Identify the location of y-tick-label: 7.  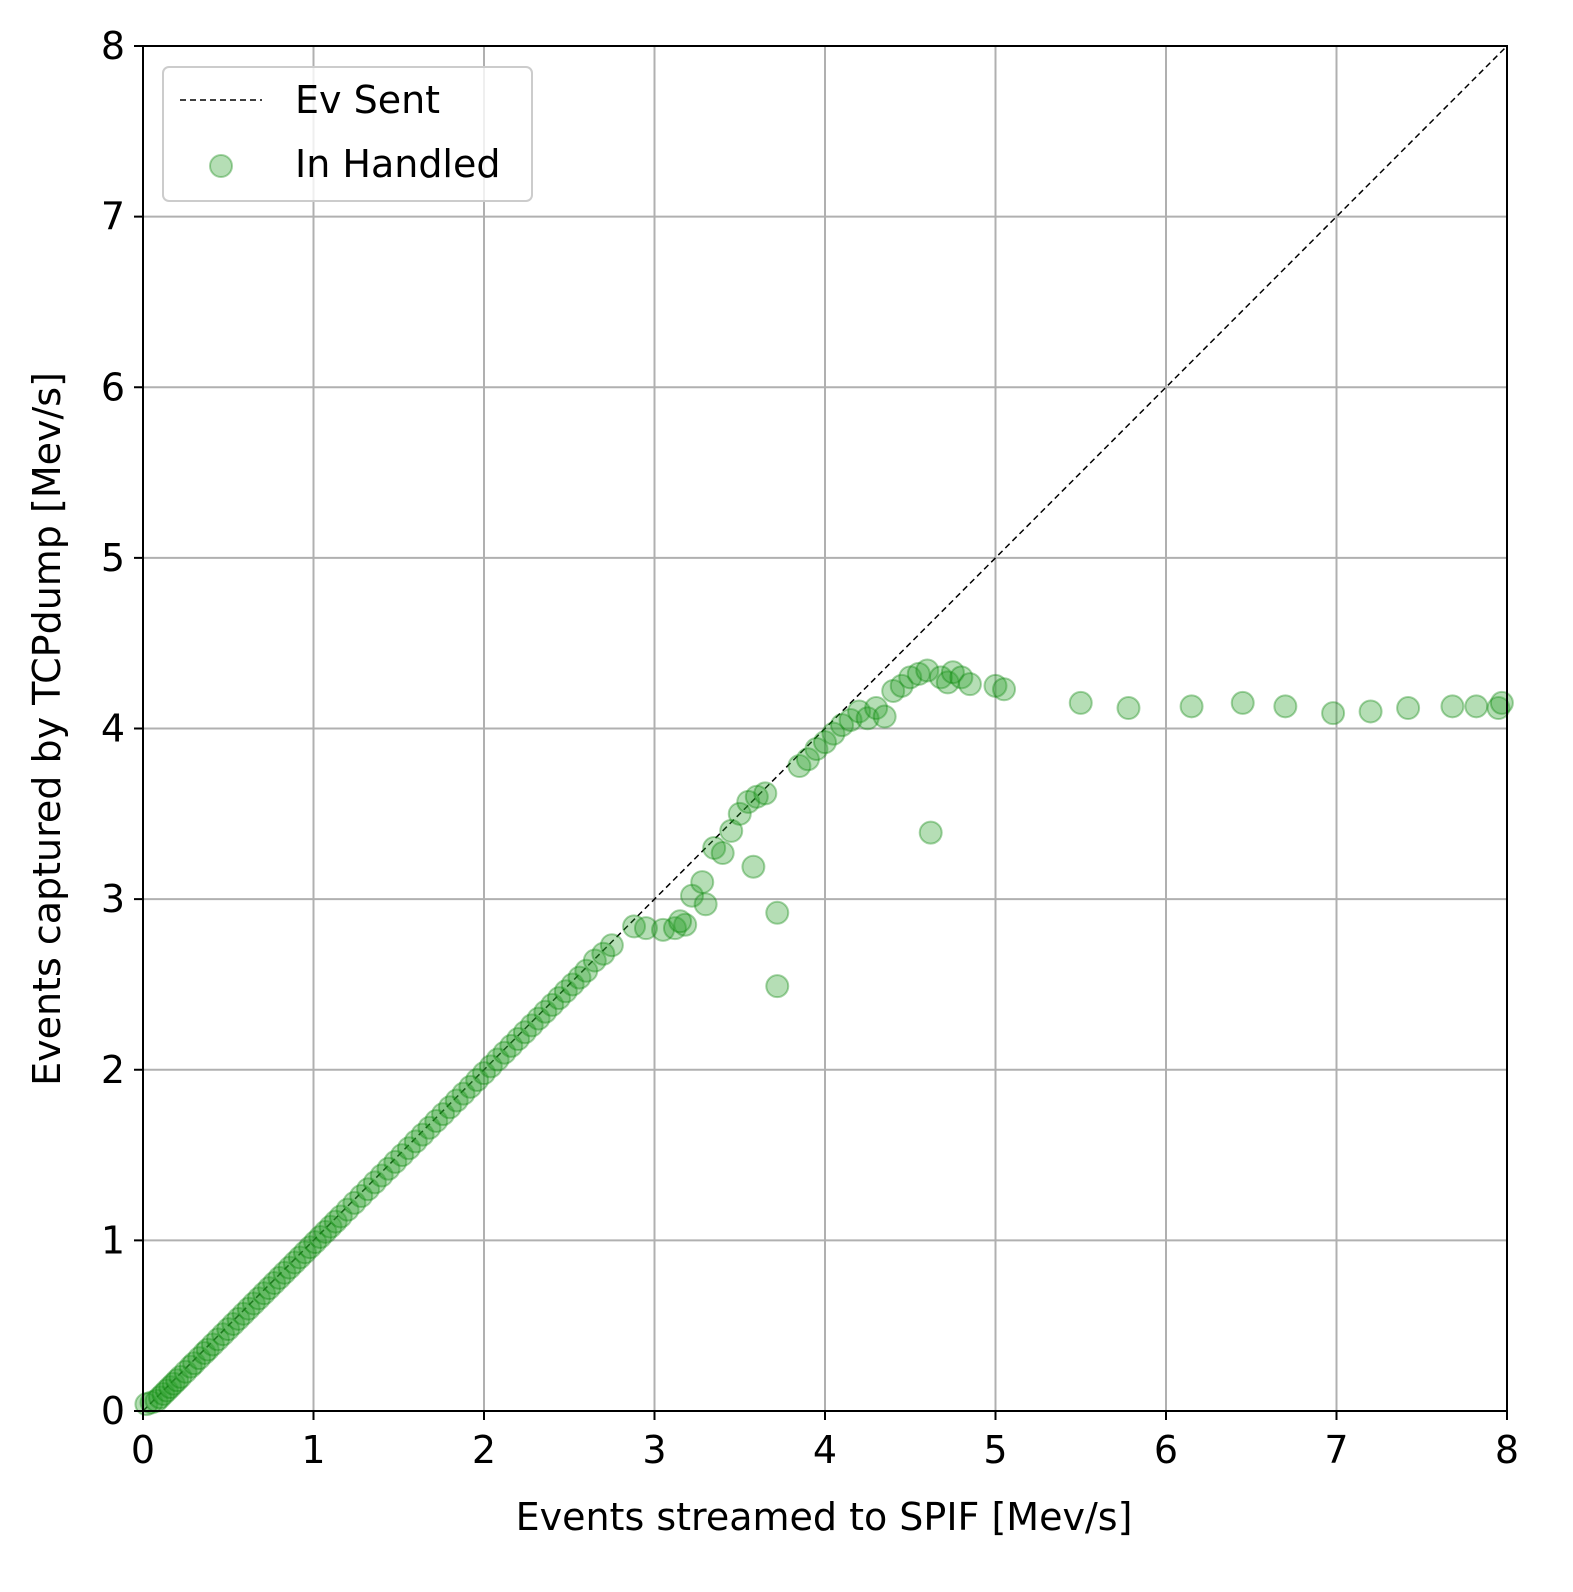
(113, 217).